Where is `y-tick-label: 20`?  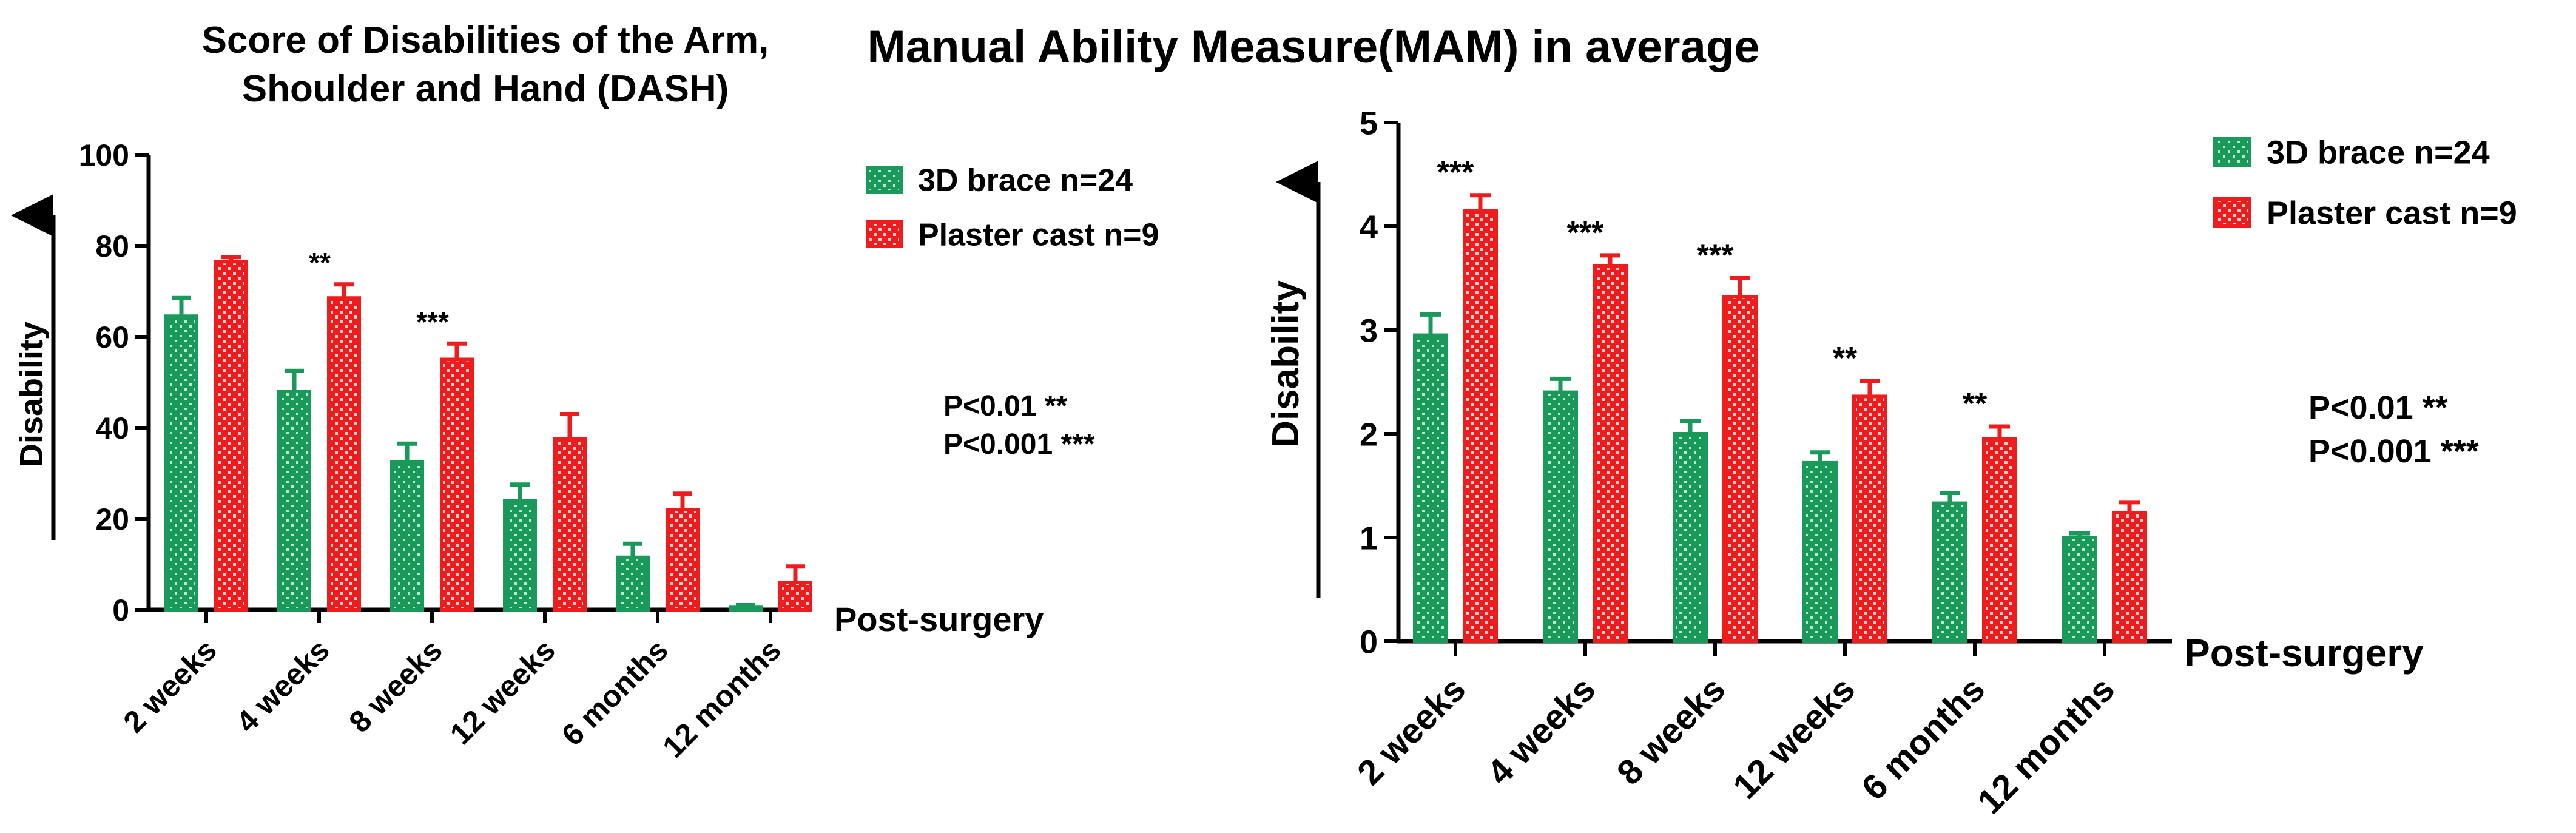 y-tick-label: 20 is located at coordinates (112, 519).